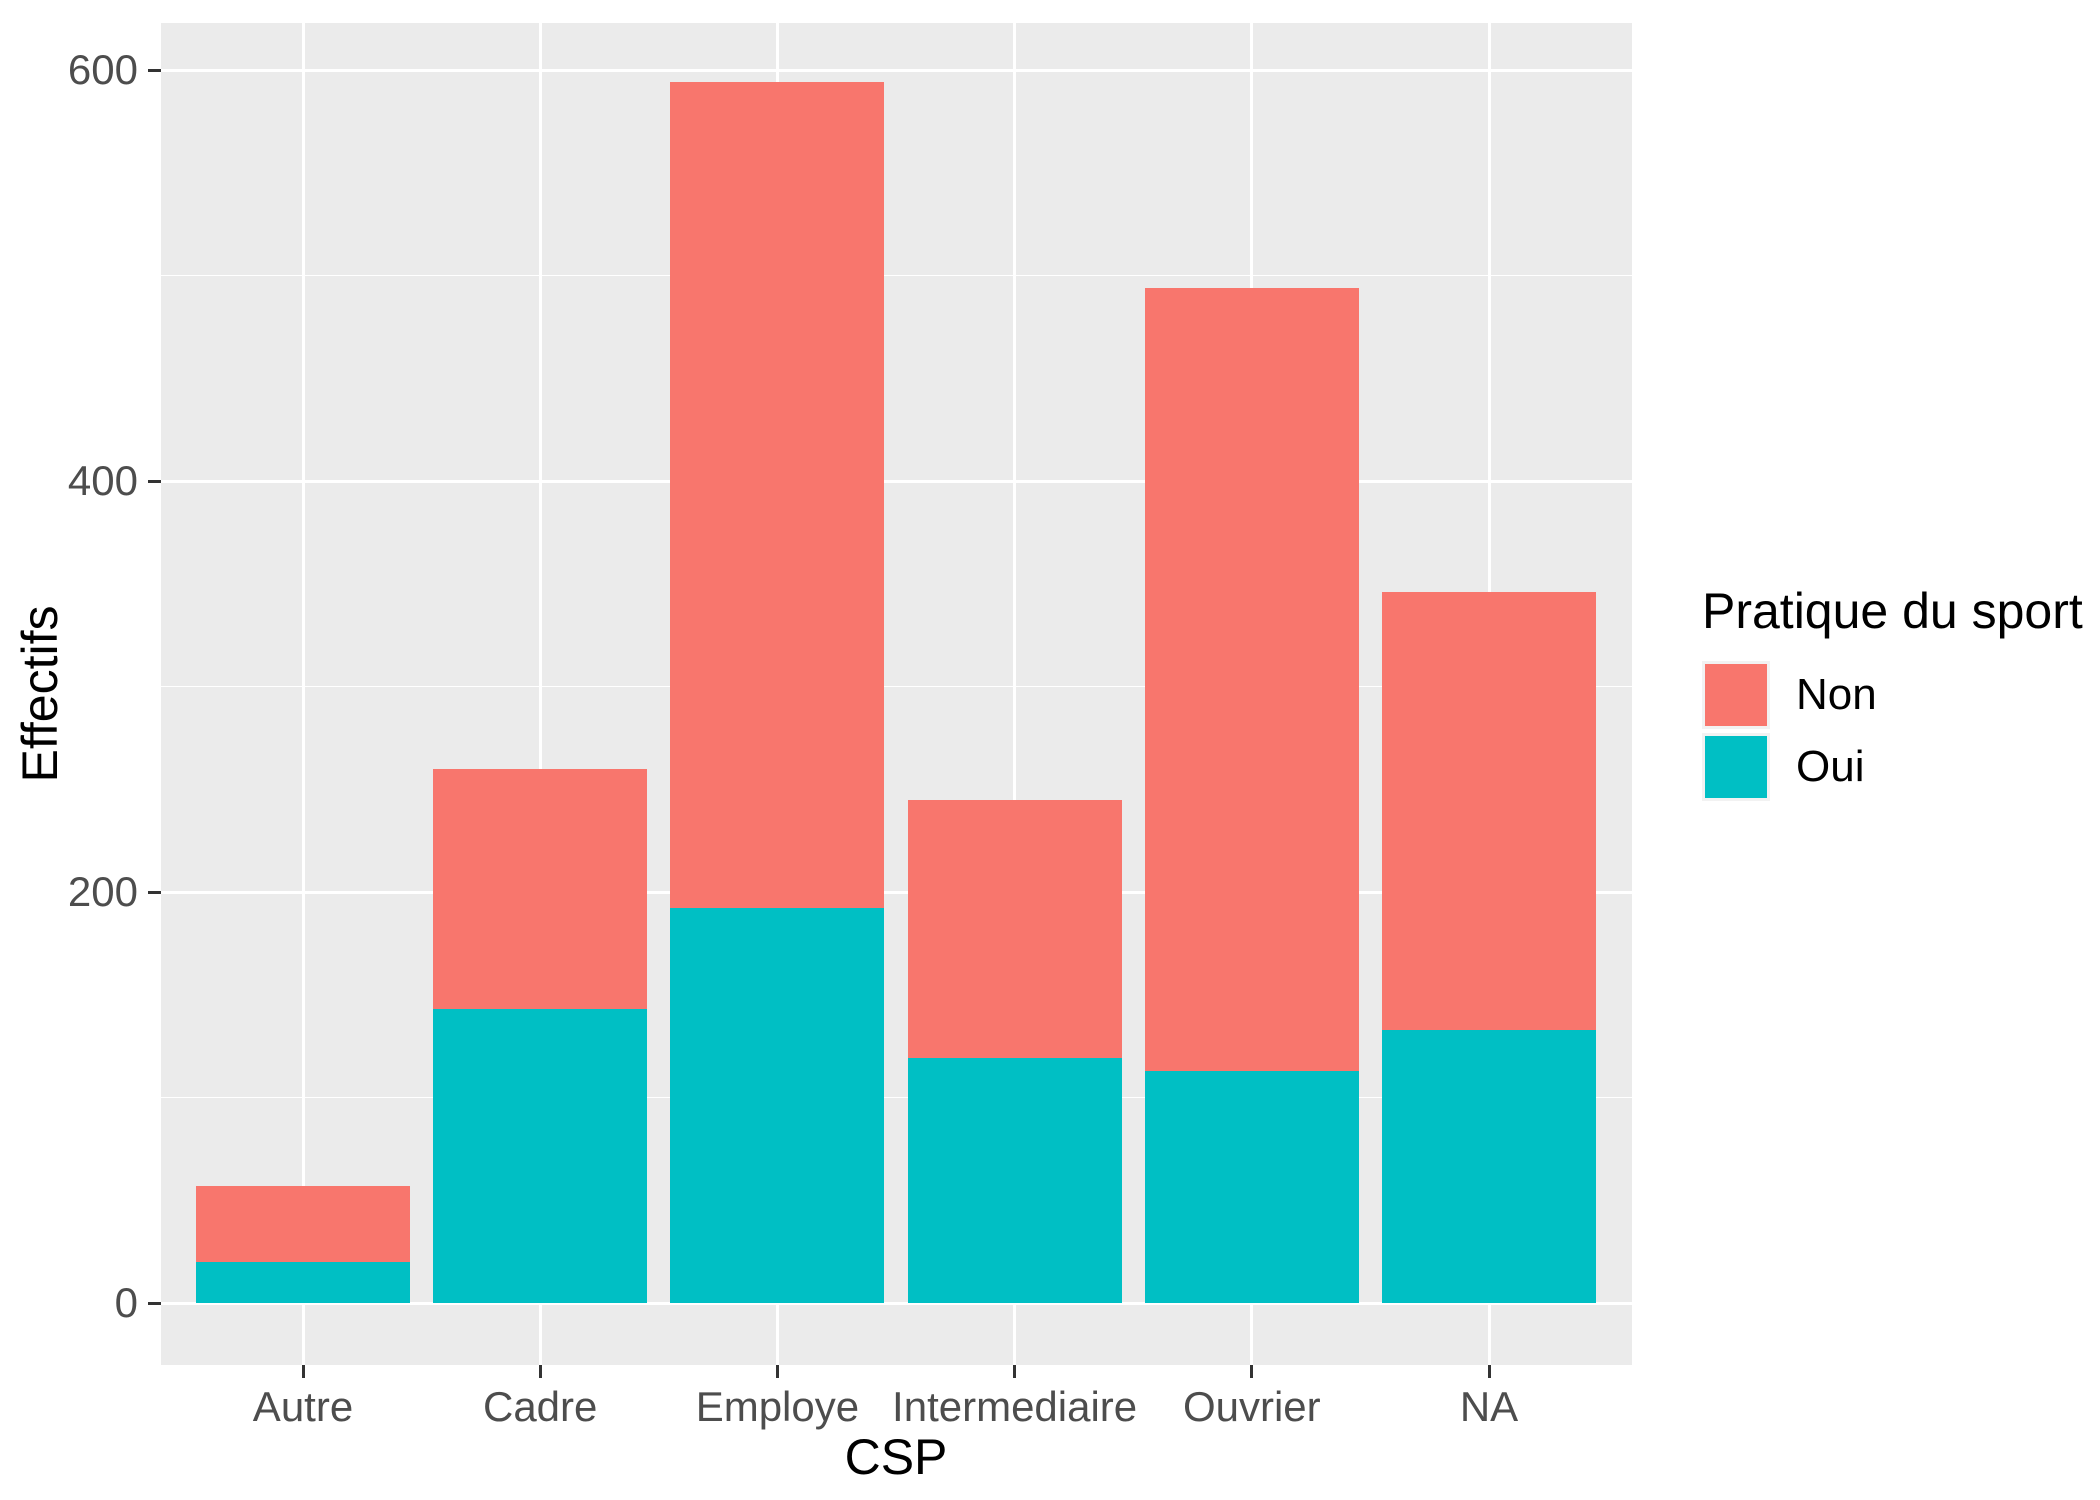 This screenshot has height=1500, width=2100. Describe the element at coordinates (540, 1406) in the screenshot. I see `x-tick-label-cadre: Cadre` at that location.